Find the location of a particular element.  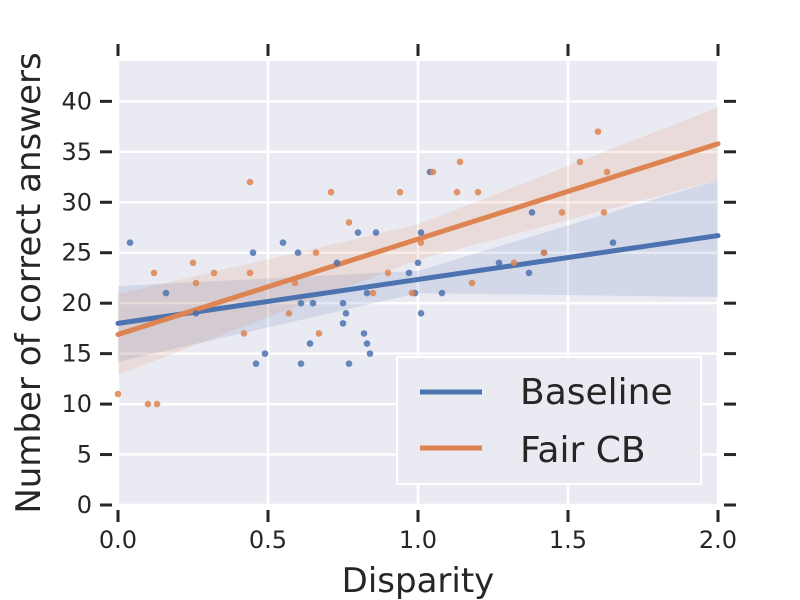

x-tick-label: 2.0 is located at coordinates (718, 540).